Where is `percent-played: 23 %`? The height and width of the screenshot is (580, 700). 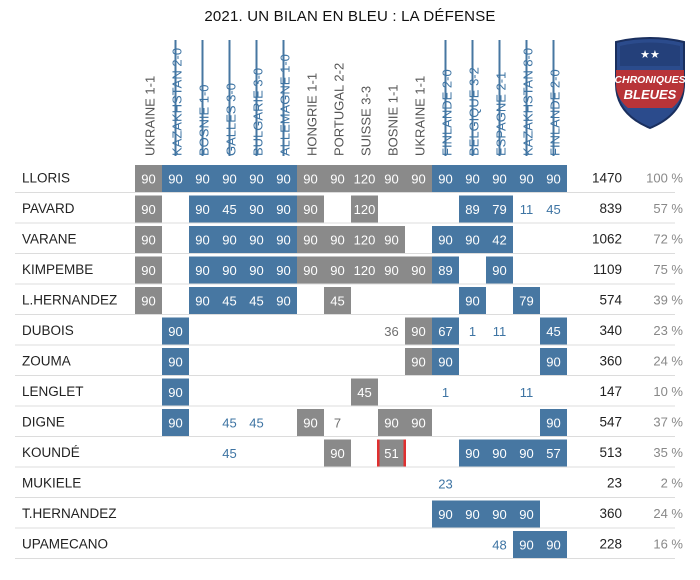 percent-played: 23 % is located at coordinates (668, 330).